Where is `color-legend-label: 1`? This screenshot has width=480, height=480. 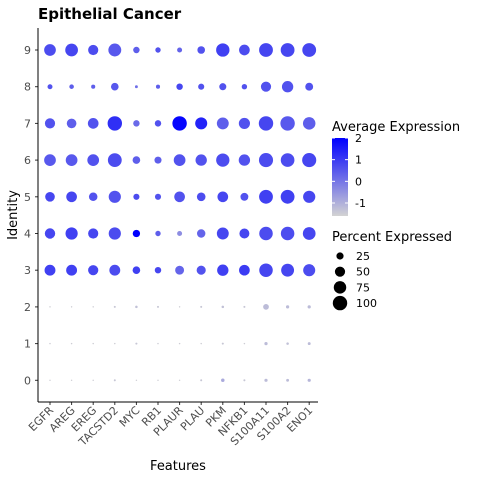 color-legend-label: 1 is located at coordinates (358, 160).